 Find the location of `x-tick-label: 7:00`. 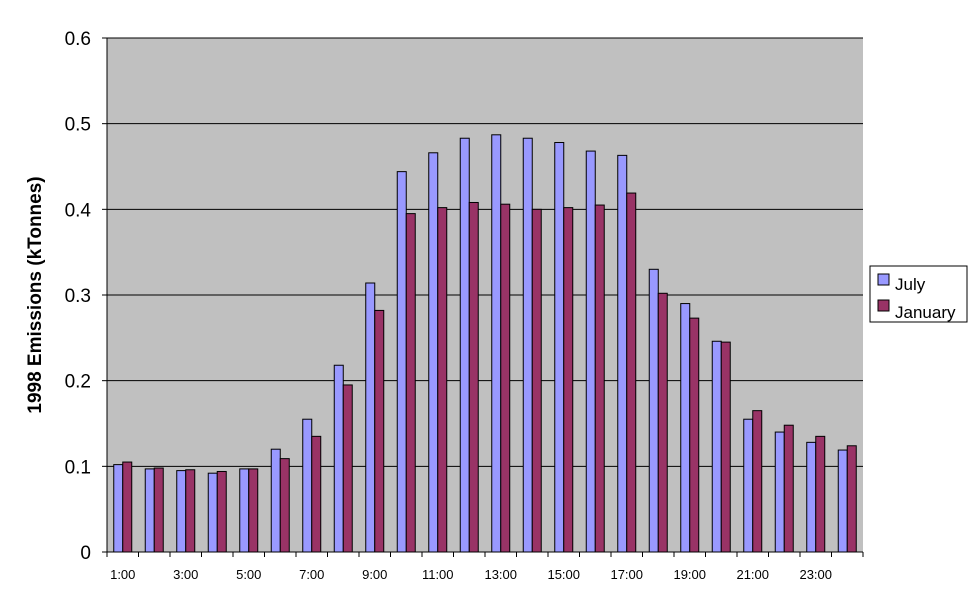

x-tick-label: 7:00 is located at coordinates (311, 574).